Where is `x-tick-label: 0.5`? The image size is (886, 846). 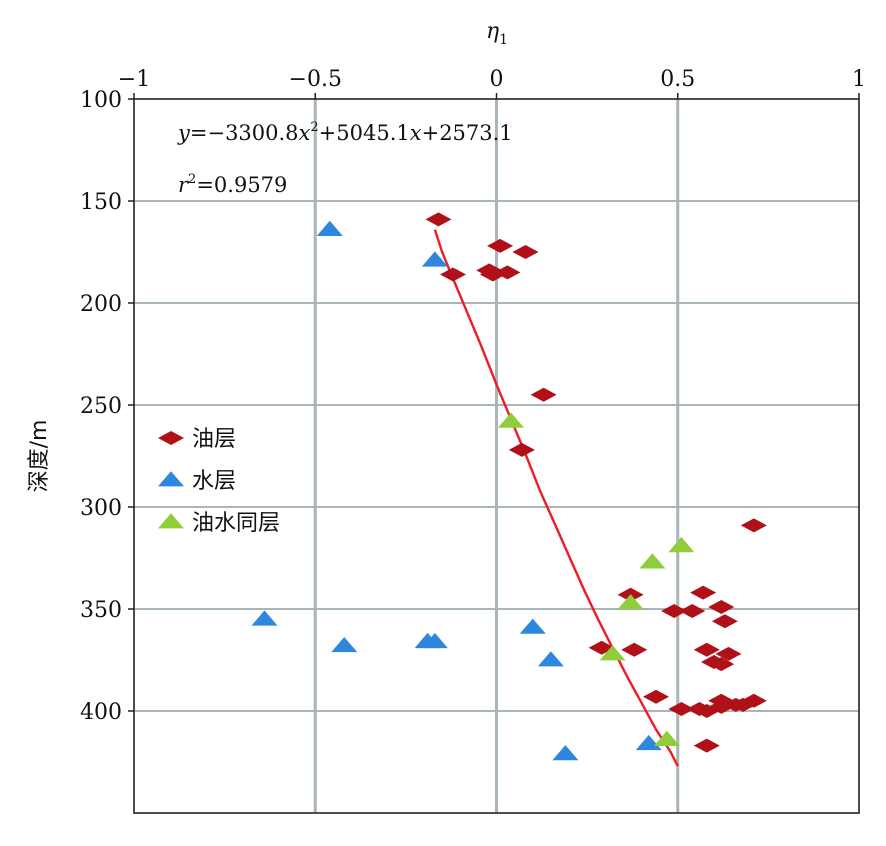 x-tick-label: 0.5 is located at coordinates (677, 79).